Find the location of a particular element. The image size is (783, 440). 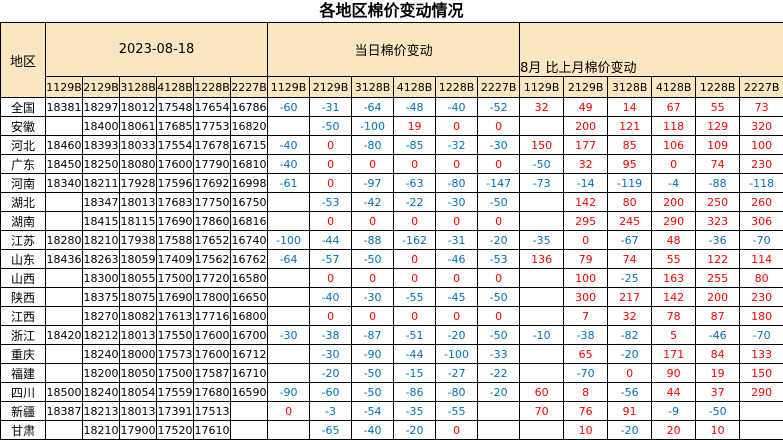

monthly-change-cell: 142 is located at coordinates (586, 202).